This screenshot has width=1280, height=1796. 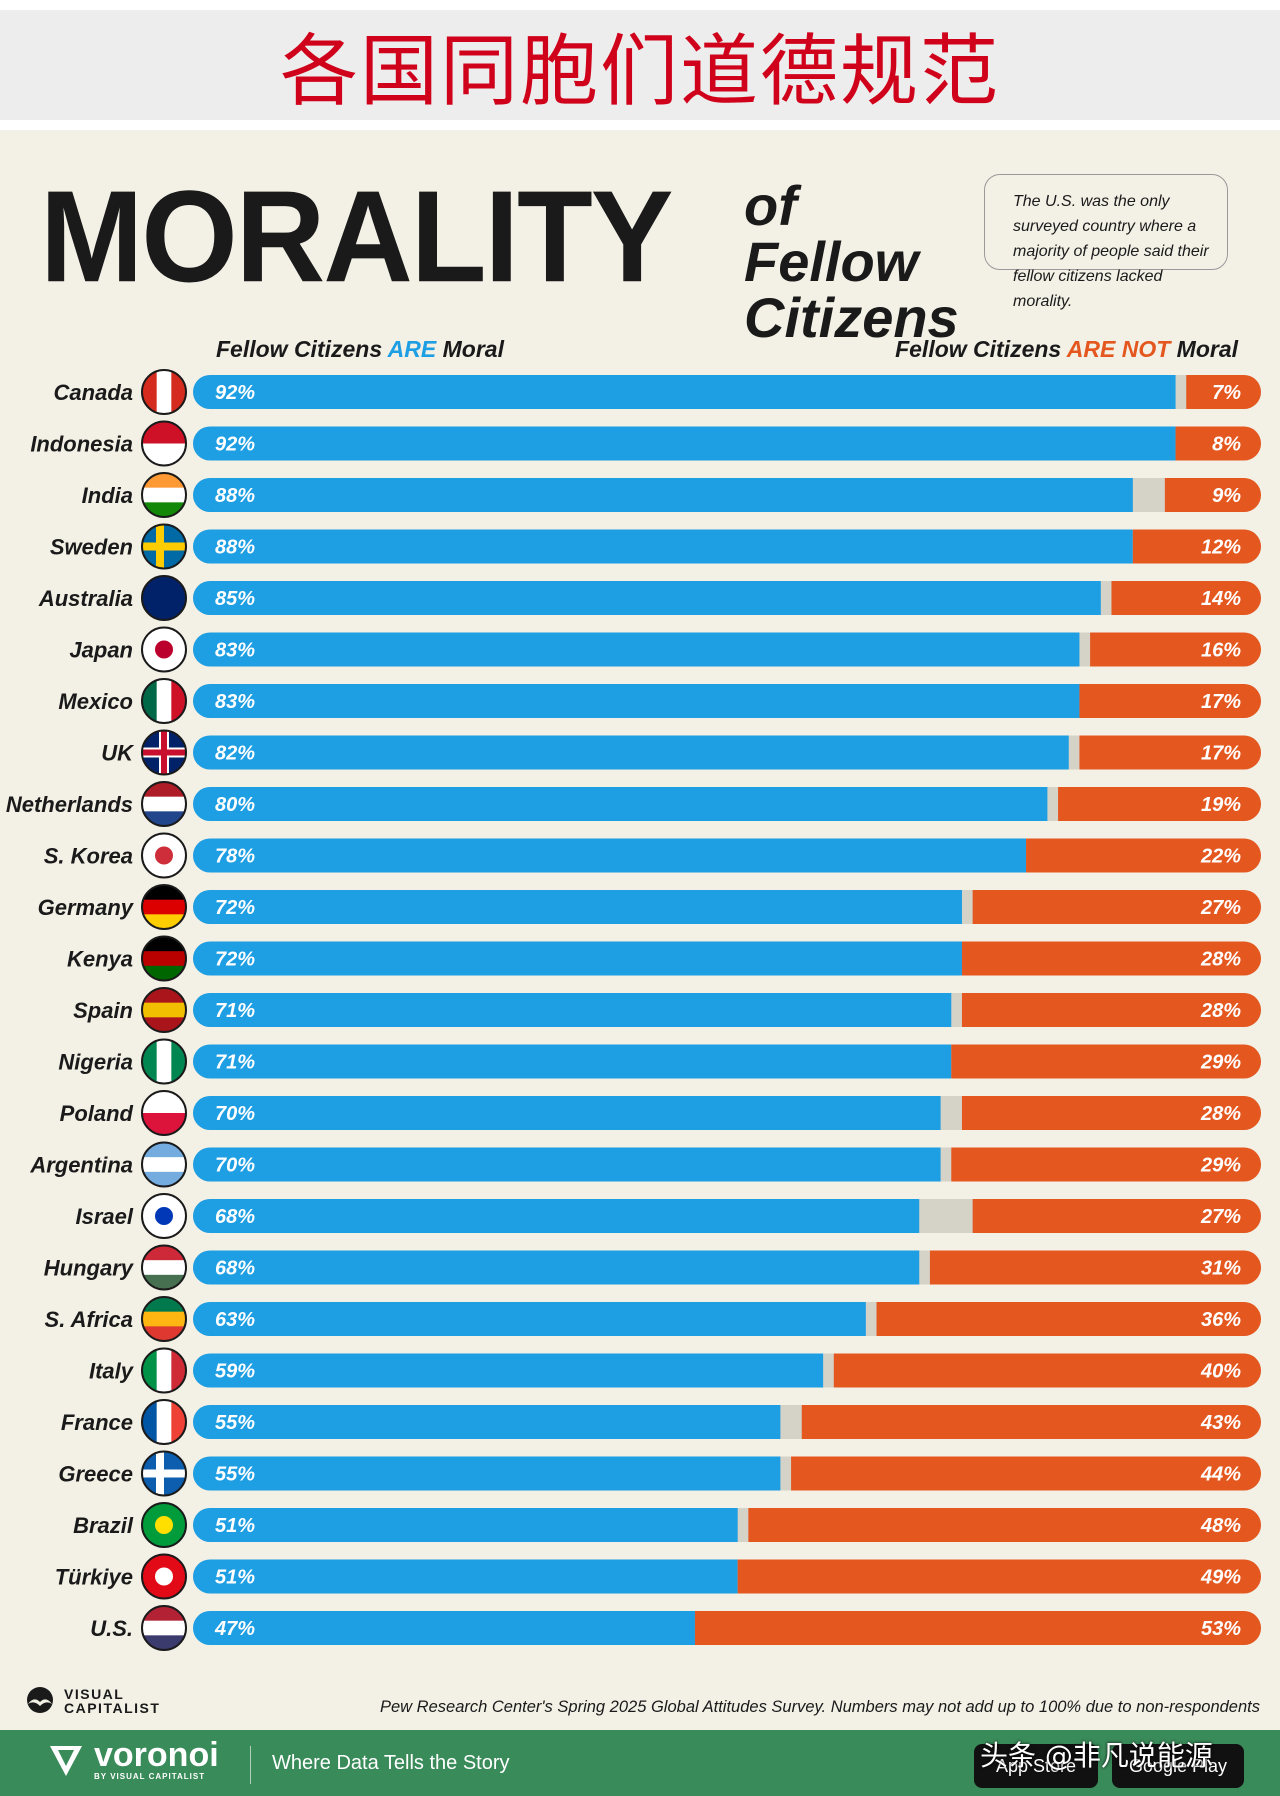 What do you see at coordinates (1221, 1320) in the screenshot?
I see `value-label-not-moral-s-africa: 36%` at bounding box center [1221, 1320].